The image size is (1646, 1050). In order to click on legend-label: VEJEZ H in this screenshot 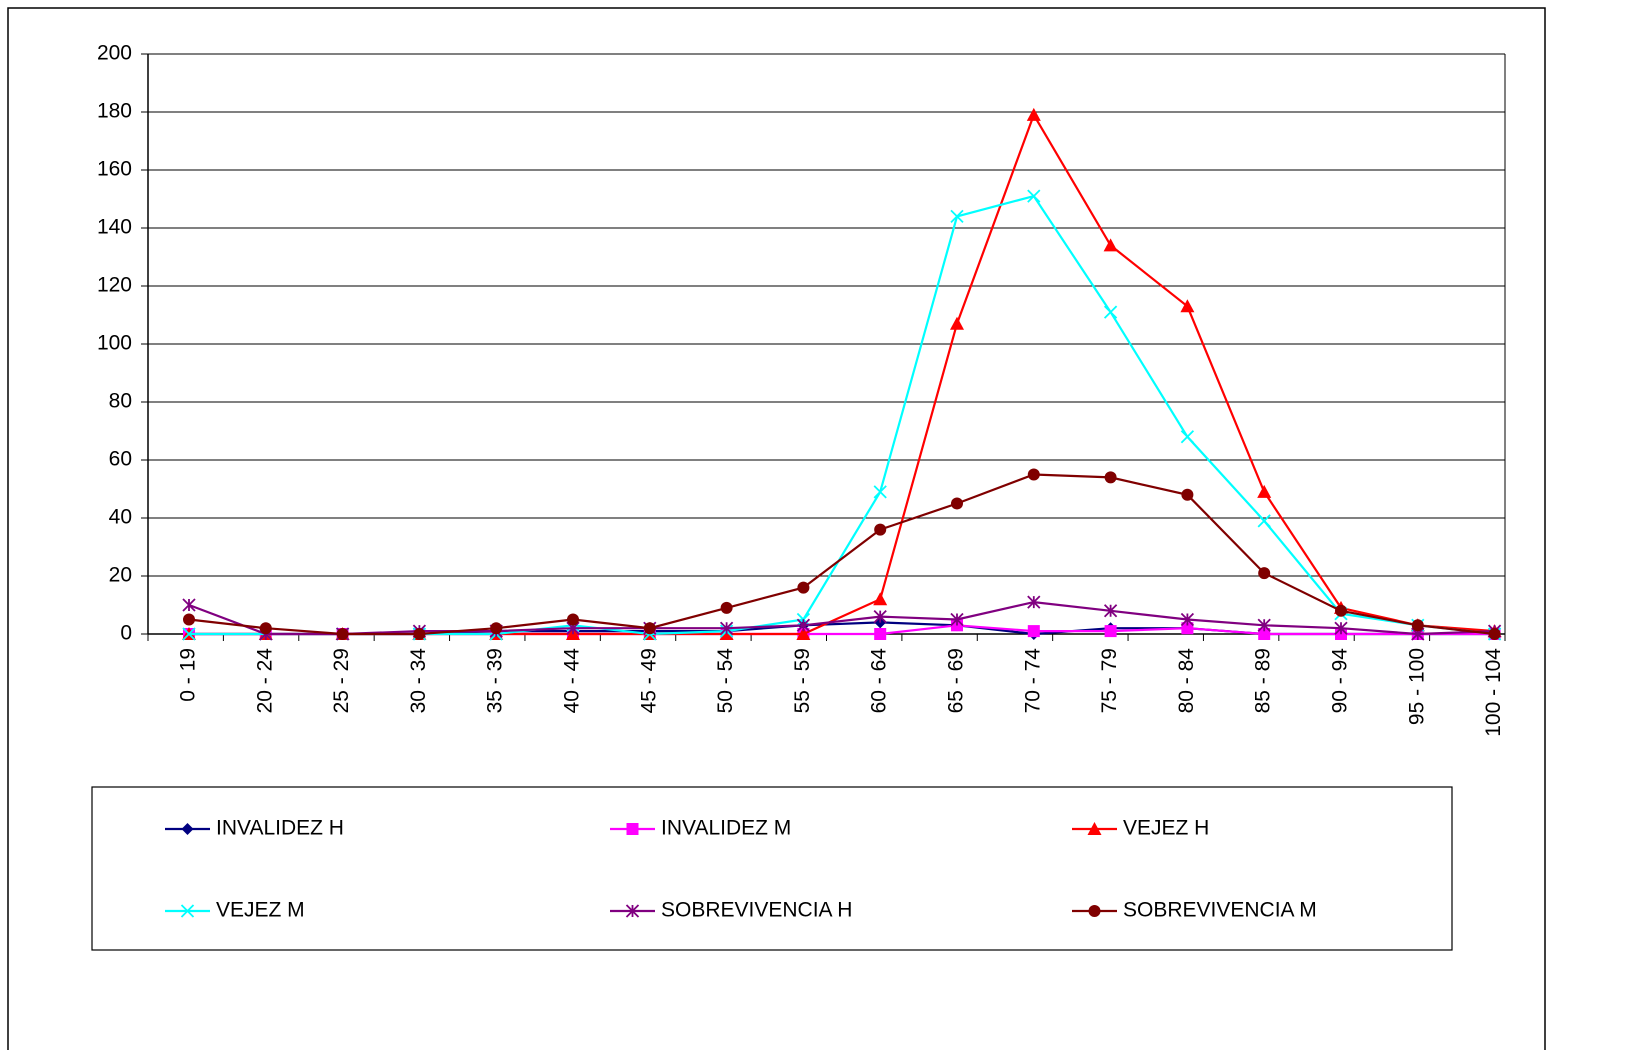, I will do `click(1166, 828)`.